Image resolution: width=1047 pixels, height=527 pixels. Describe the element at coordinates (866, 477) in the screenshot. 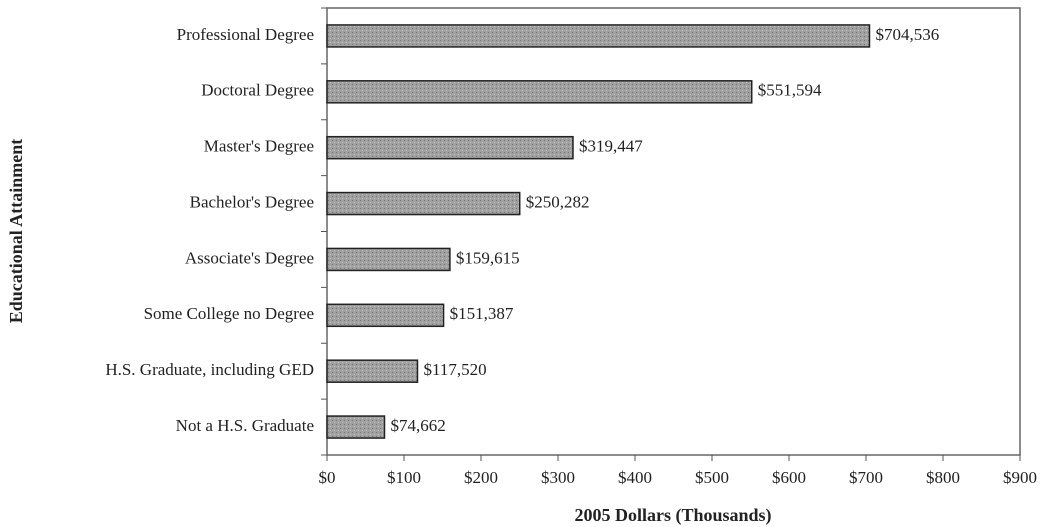

I see `x-tick-label: $700` at that location.